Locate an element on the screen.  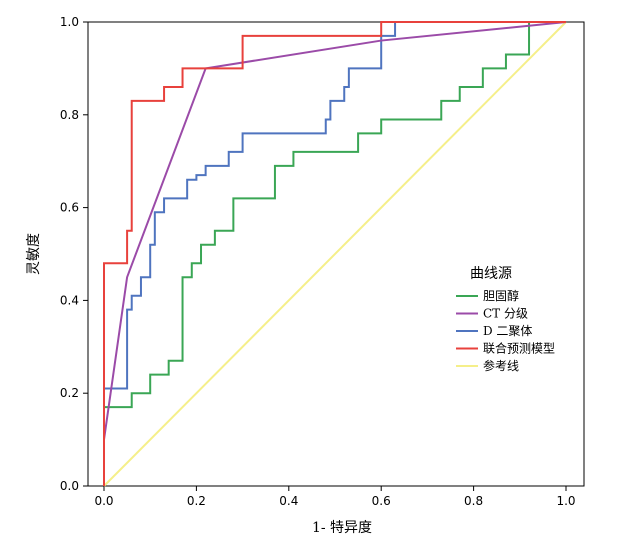
legend-label: 联合预测模型 is located at coordinates (519, 348).